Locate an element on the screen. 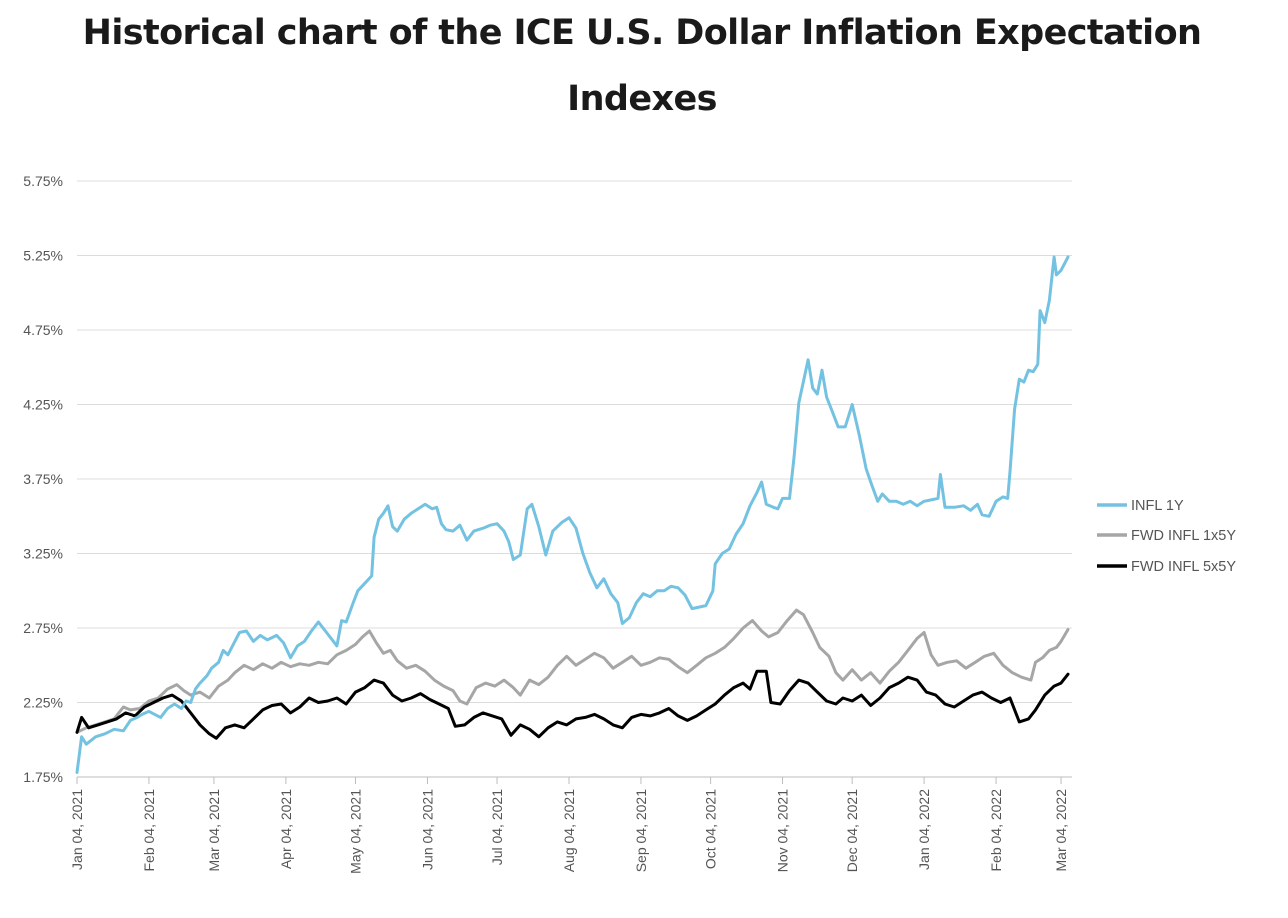 The image size is (1288, 918). y-tick-label: 1.75% is located at coordinates (43, 777).